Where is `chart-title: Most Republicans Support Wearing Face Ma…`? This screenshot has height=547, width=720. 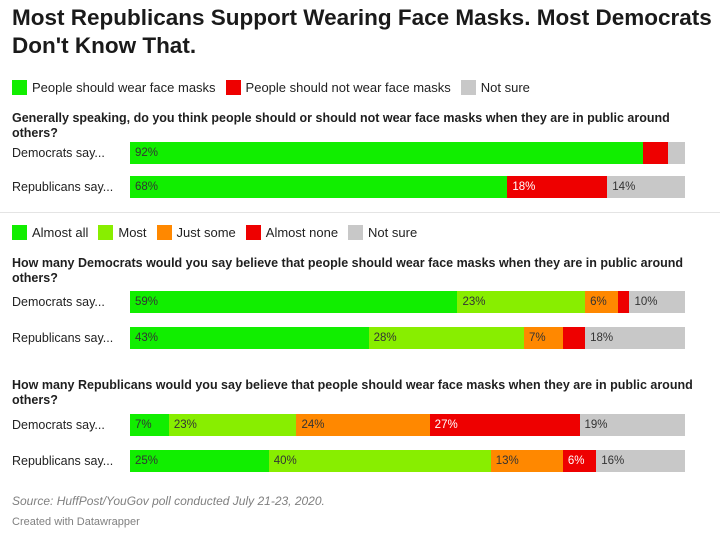 chart-title: Most Republicans Support Wearing Face Ma… is located at coordinates (362, 31).